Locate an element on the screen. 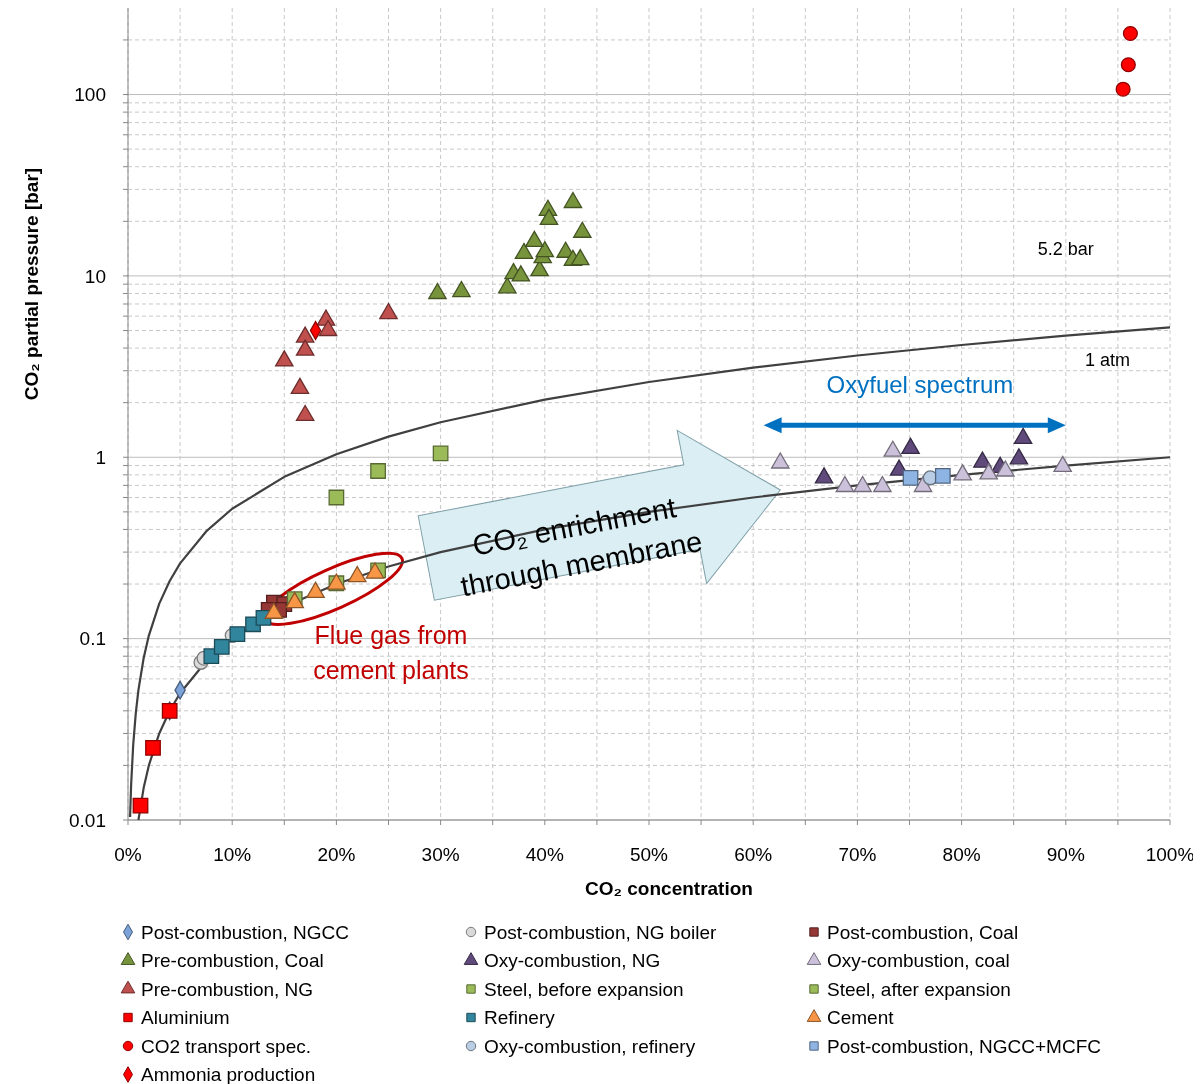 The height and width of the screenshot is (1084, 1201). x-tick-label: 50% is located at coordinates (649, 854).